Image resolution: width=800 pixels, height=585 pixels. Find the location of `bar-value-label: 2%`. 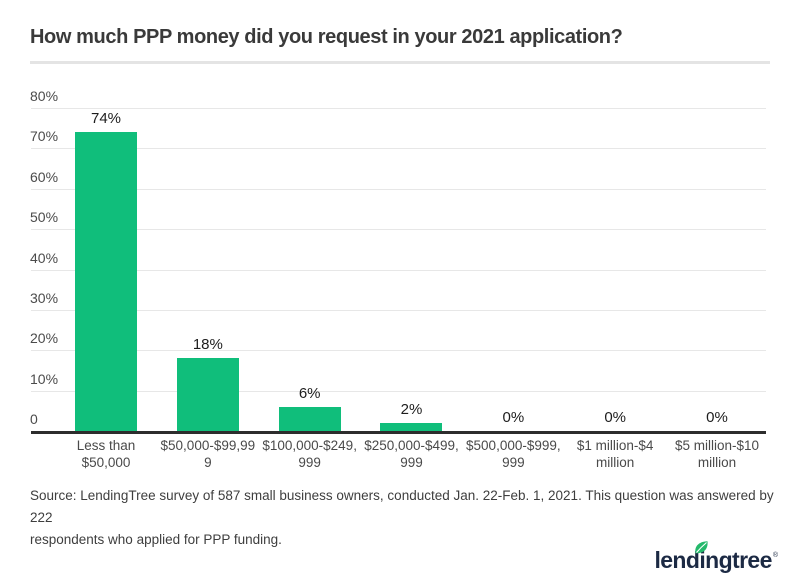

bar-value-label: 2% is located at coordinates (411, 409).